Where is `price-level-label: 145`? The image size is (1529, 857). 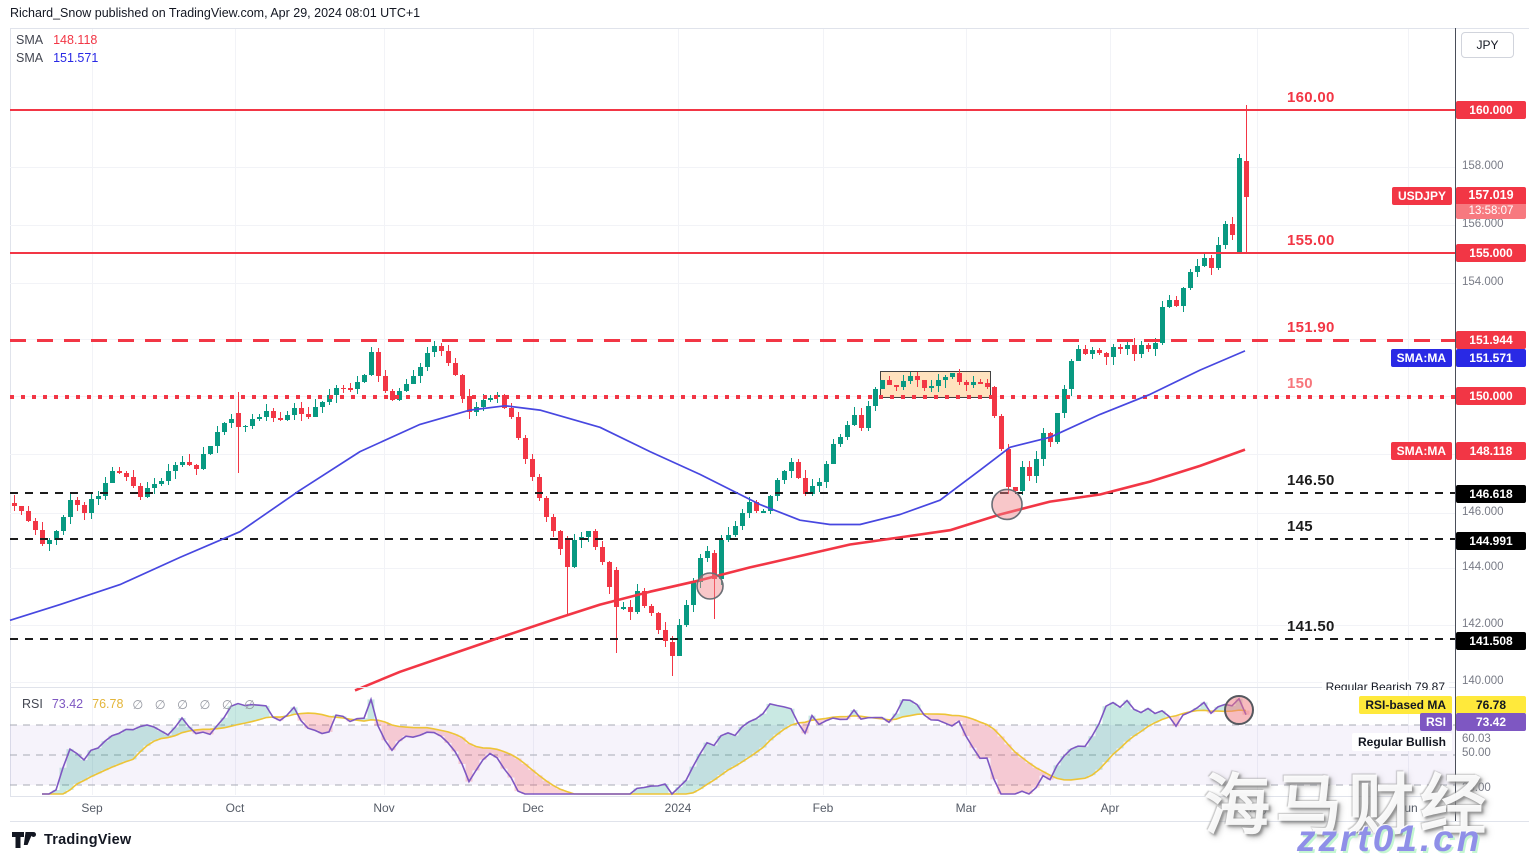
price-level-label: 145 is located at coordinates (1300, 527).